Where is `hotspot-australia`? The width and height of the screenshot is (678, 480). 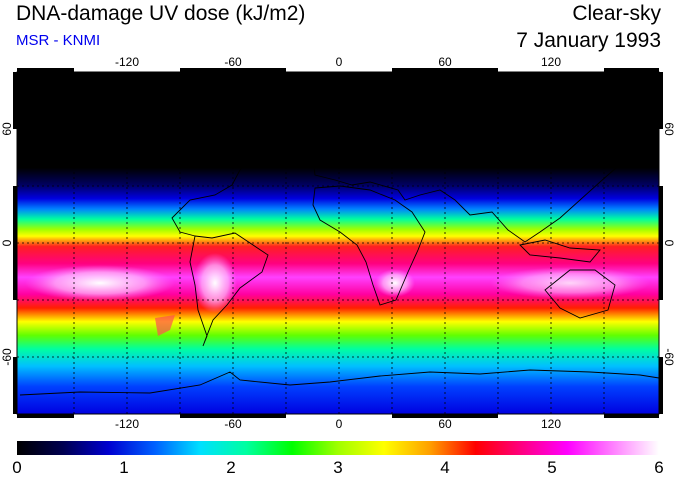
hotspot-australia is located at coordinates (570, 283).